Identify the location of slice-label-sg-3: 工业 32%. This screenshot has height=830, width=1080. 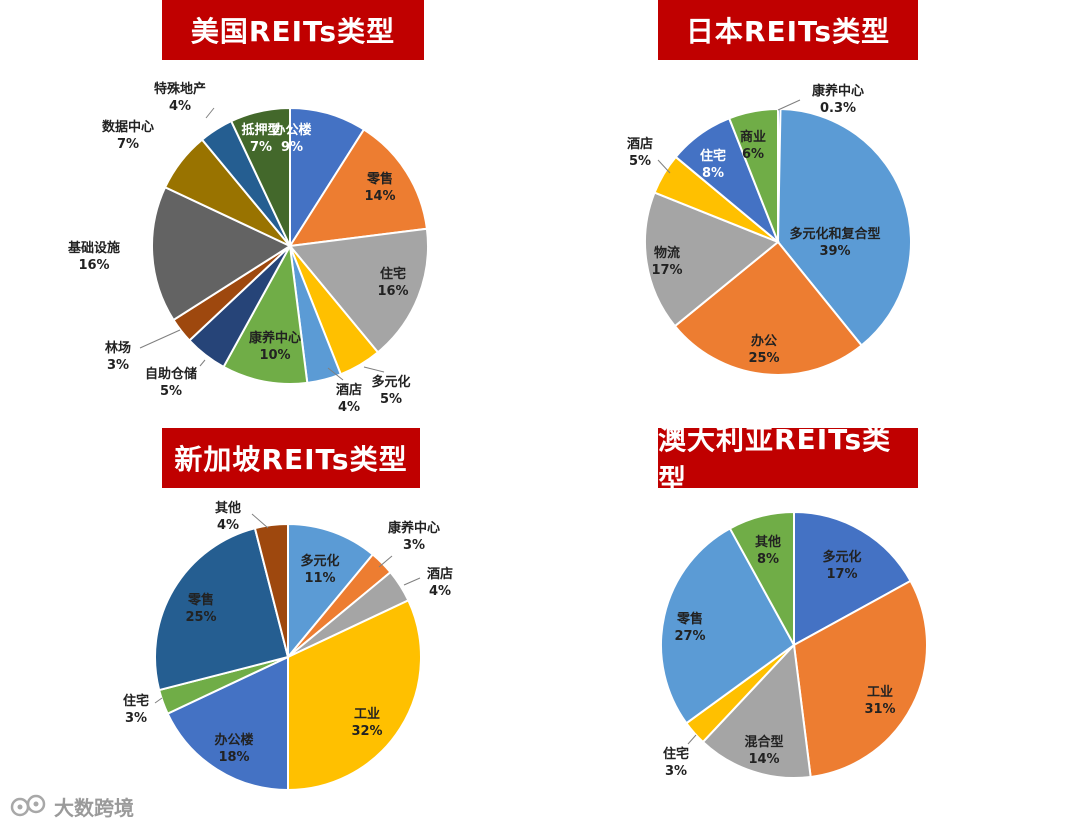
(366, 722).